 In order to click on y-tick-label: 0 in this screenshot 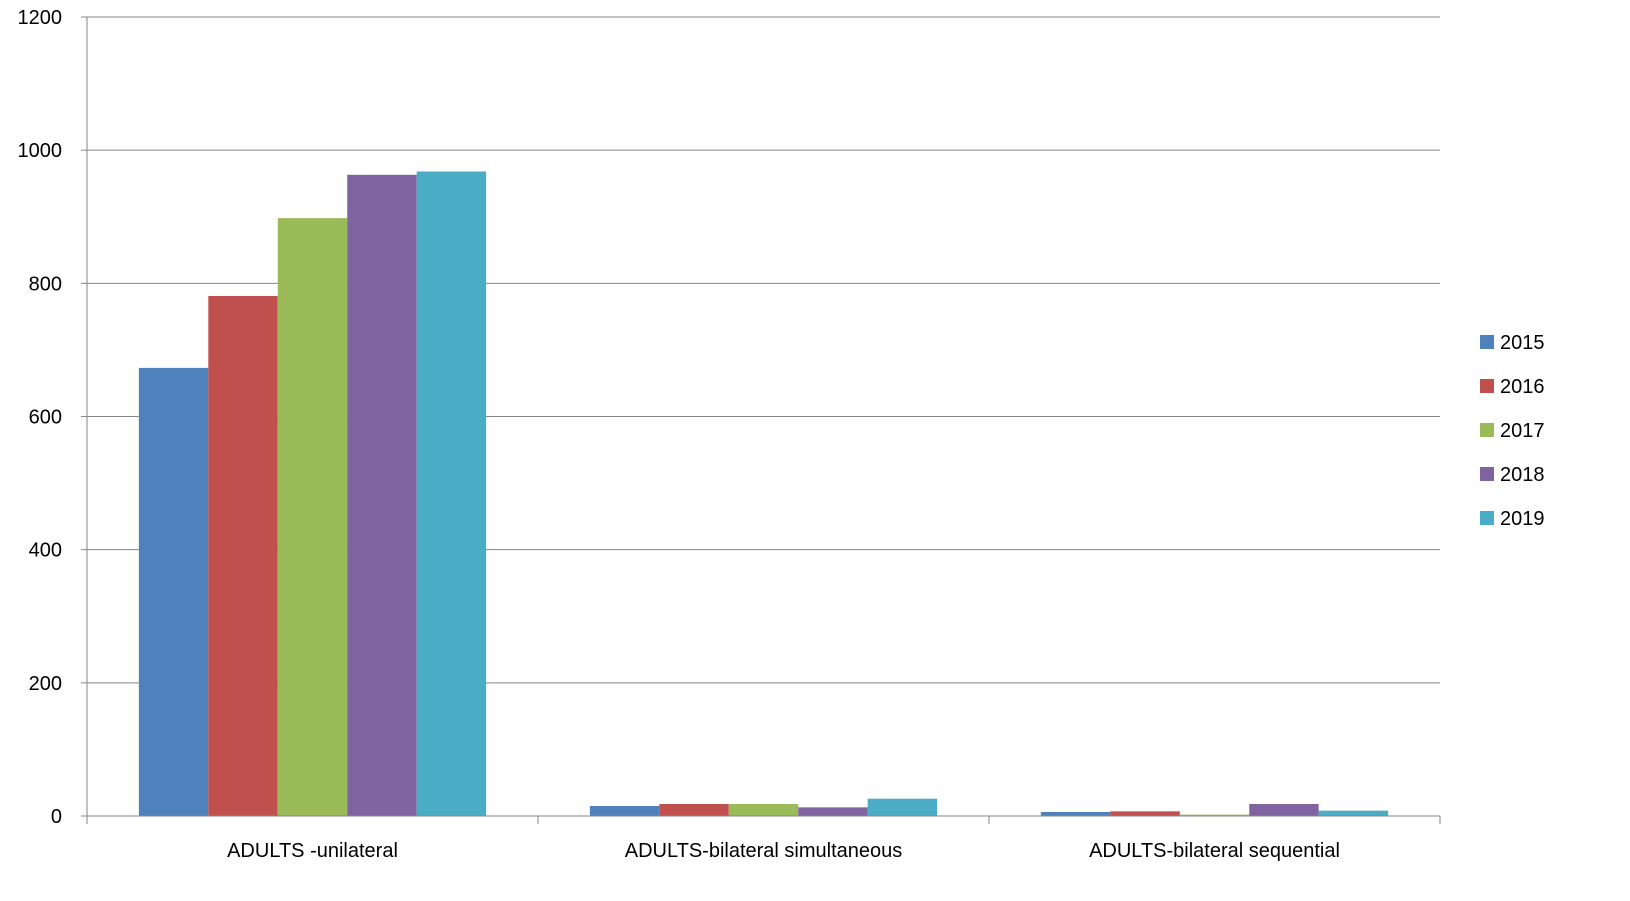, I will do `click(56, 817)`.